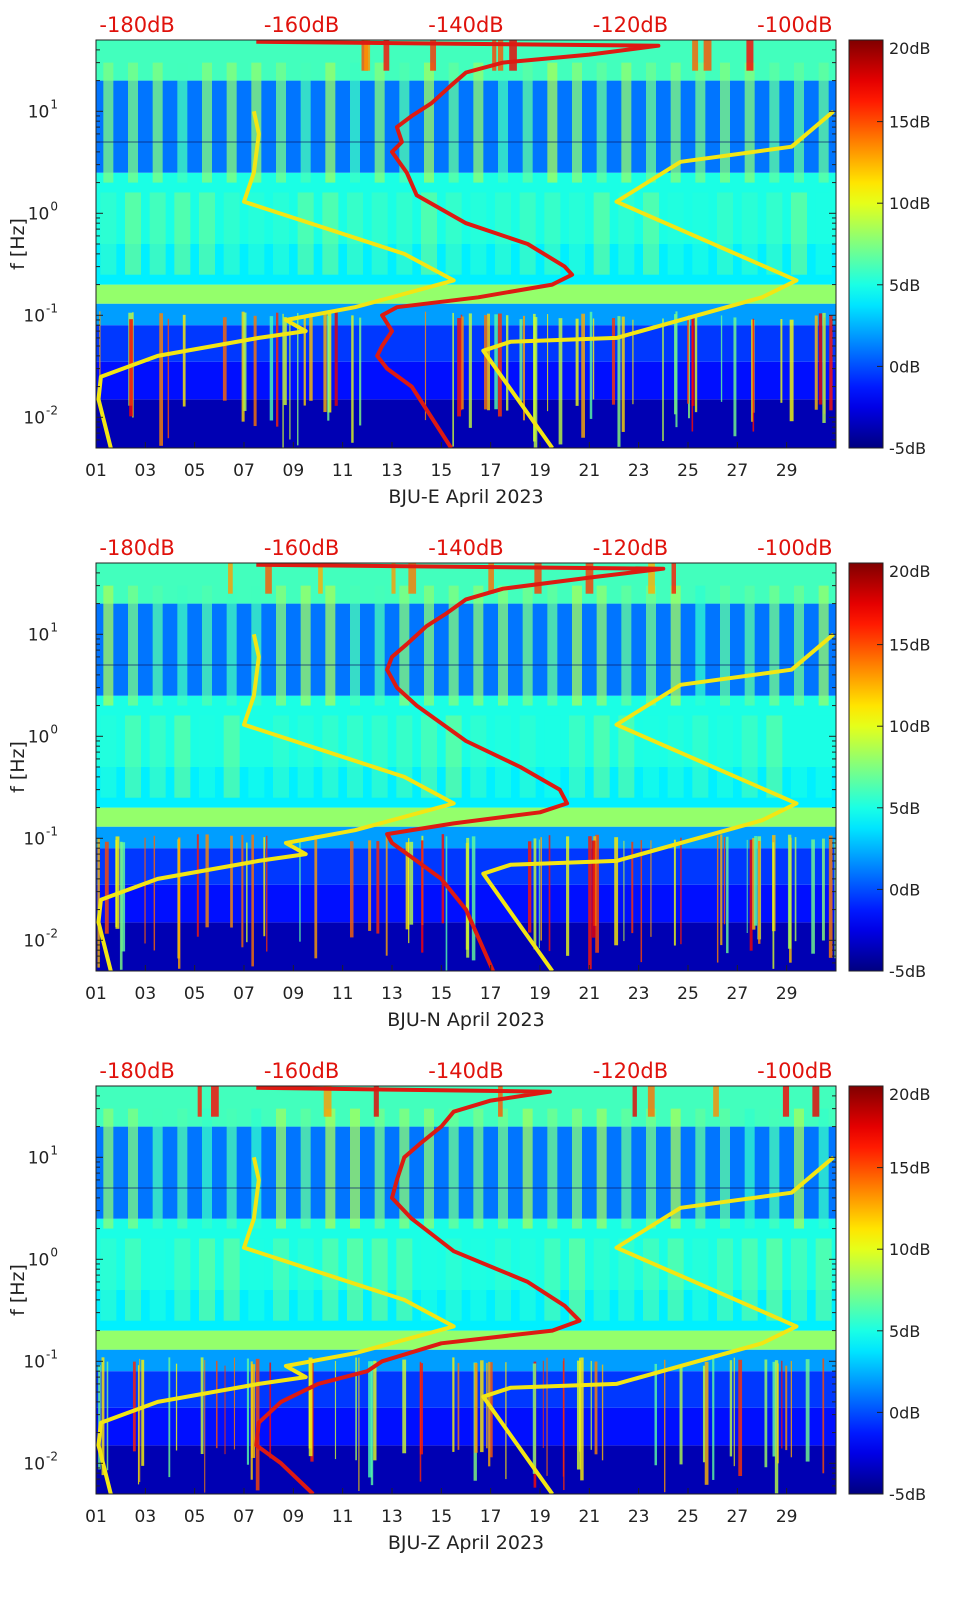 Image resolution: width=962 pixels, height=1599 pixels. Describe the element at coordinates (910, 1168) in the screenshot. I see `colorbar-tick-label: 15dB` at that location.